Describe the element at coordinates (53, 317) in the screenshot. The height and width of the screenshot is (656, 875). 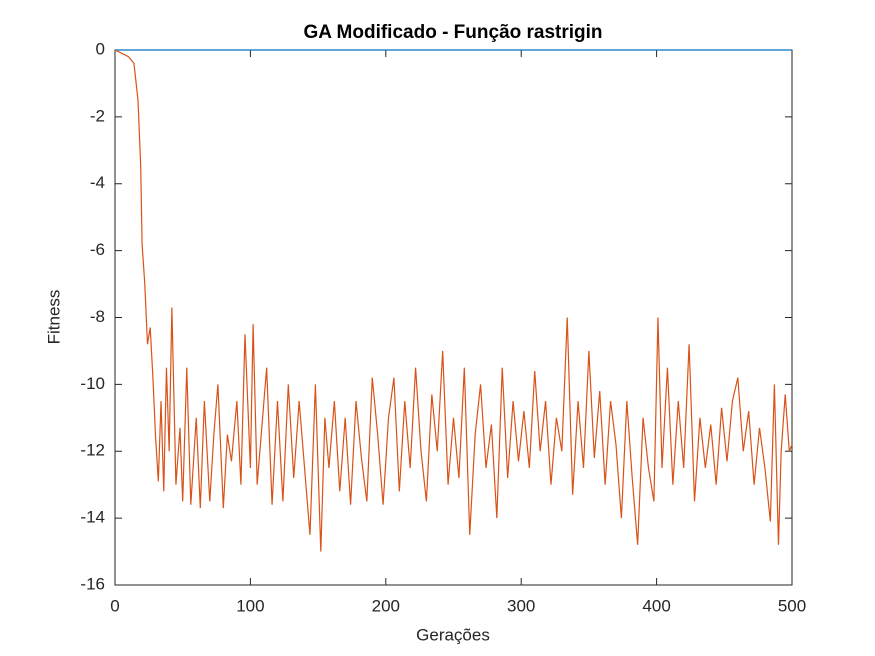
I see `y-axis-label: Fitness` at that location.